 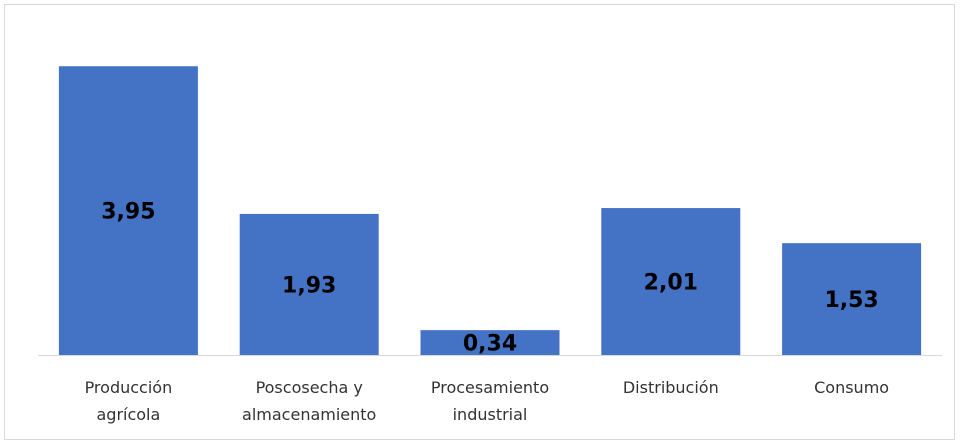 I want to click on data-label-4: 1,53, so click(x=851, y=300).